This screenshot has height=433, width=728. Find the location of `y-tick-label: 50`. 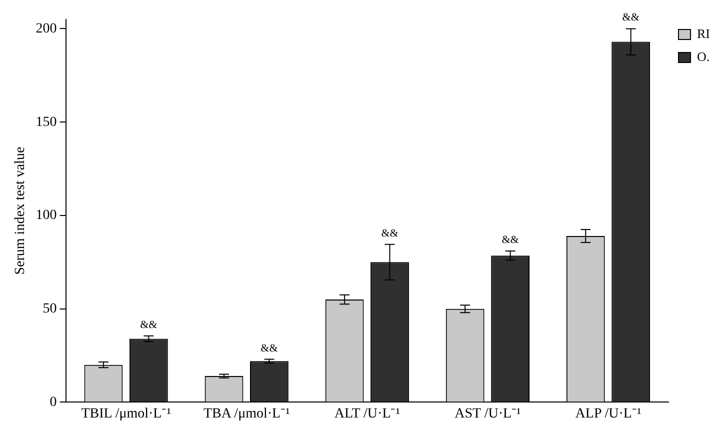

y-tick-label: 50 is located at coordinates (49, 309).